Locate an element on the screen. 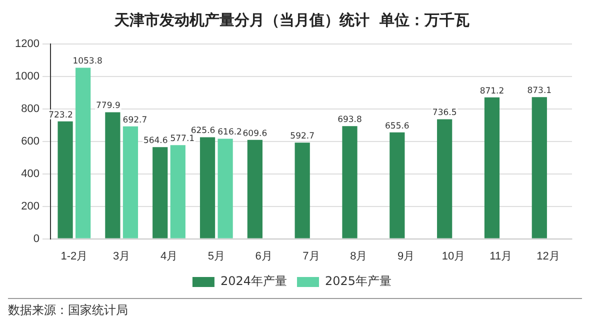  y-tick-label: 400 is located at coordinates (30, 174).